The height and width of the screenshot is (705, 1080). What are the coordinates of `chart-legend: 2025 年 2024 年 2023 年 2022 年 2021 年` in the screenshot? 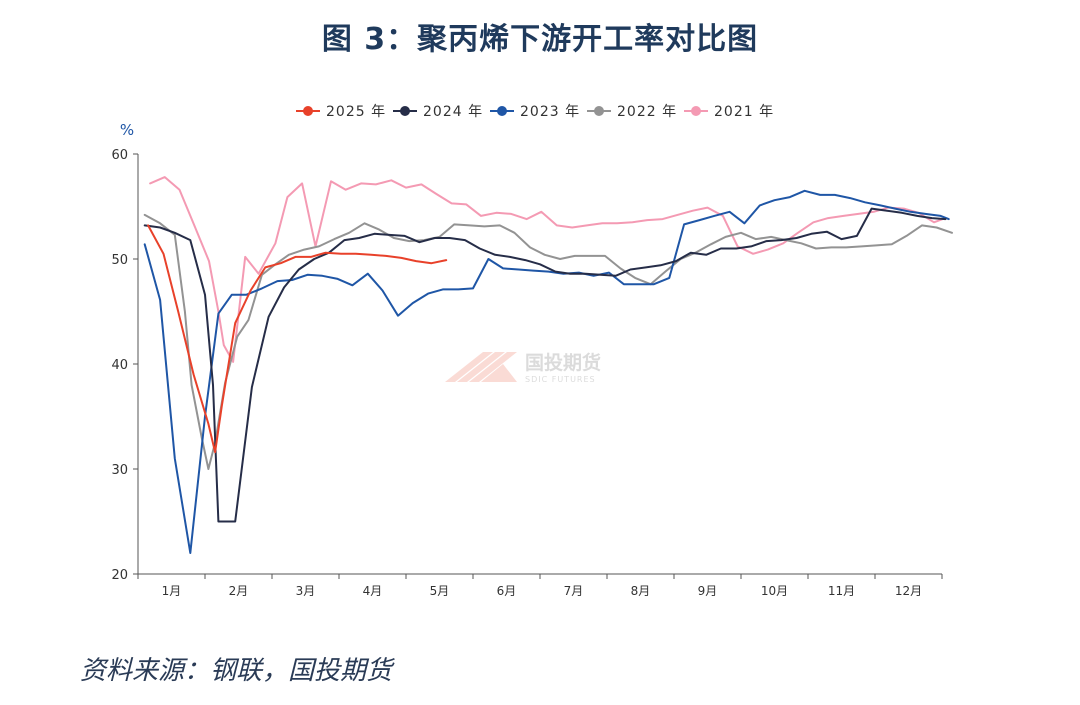 It's located at (535, 112).